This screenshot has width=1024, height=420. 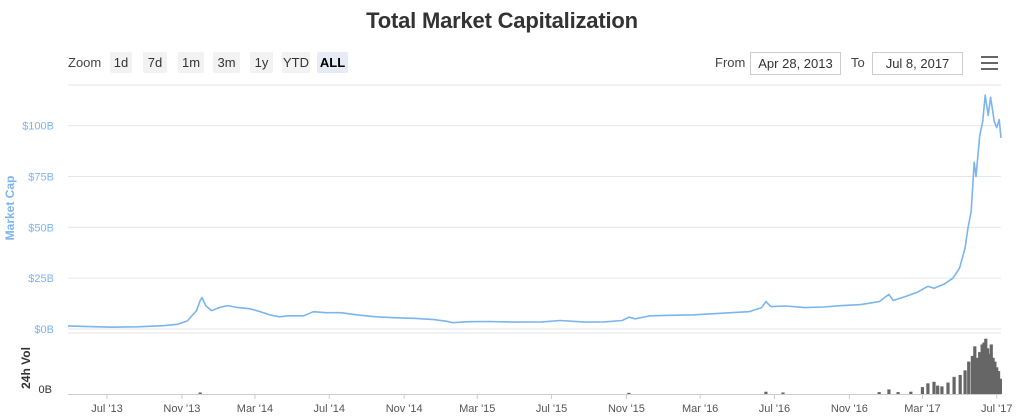 I want to click on zoom-1y-button: 1y, so click(x=261, y=62).